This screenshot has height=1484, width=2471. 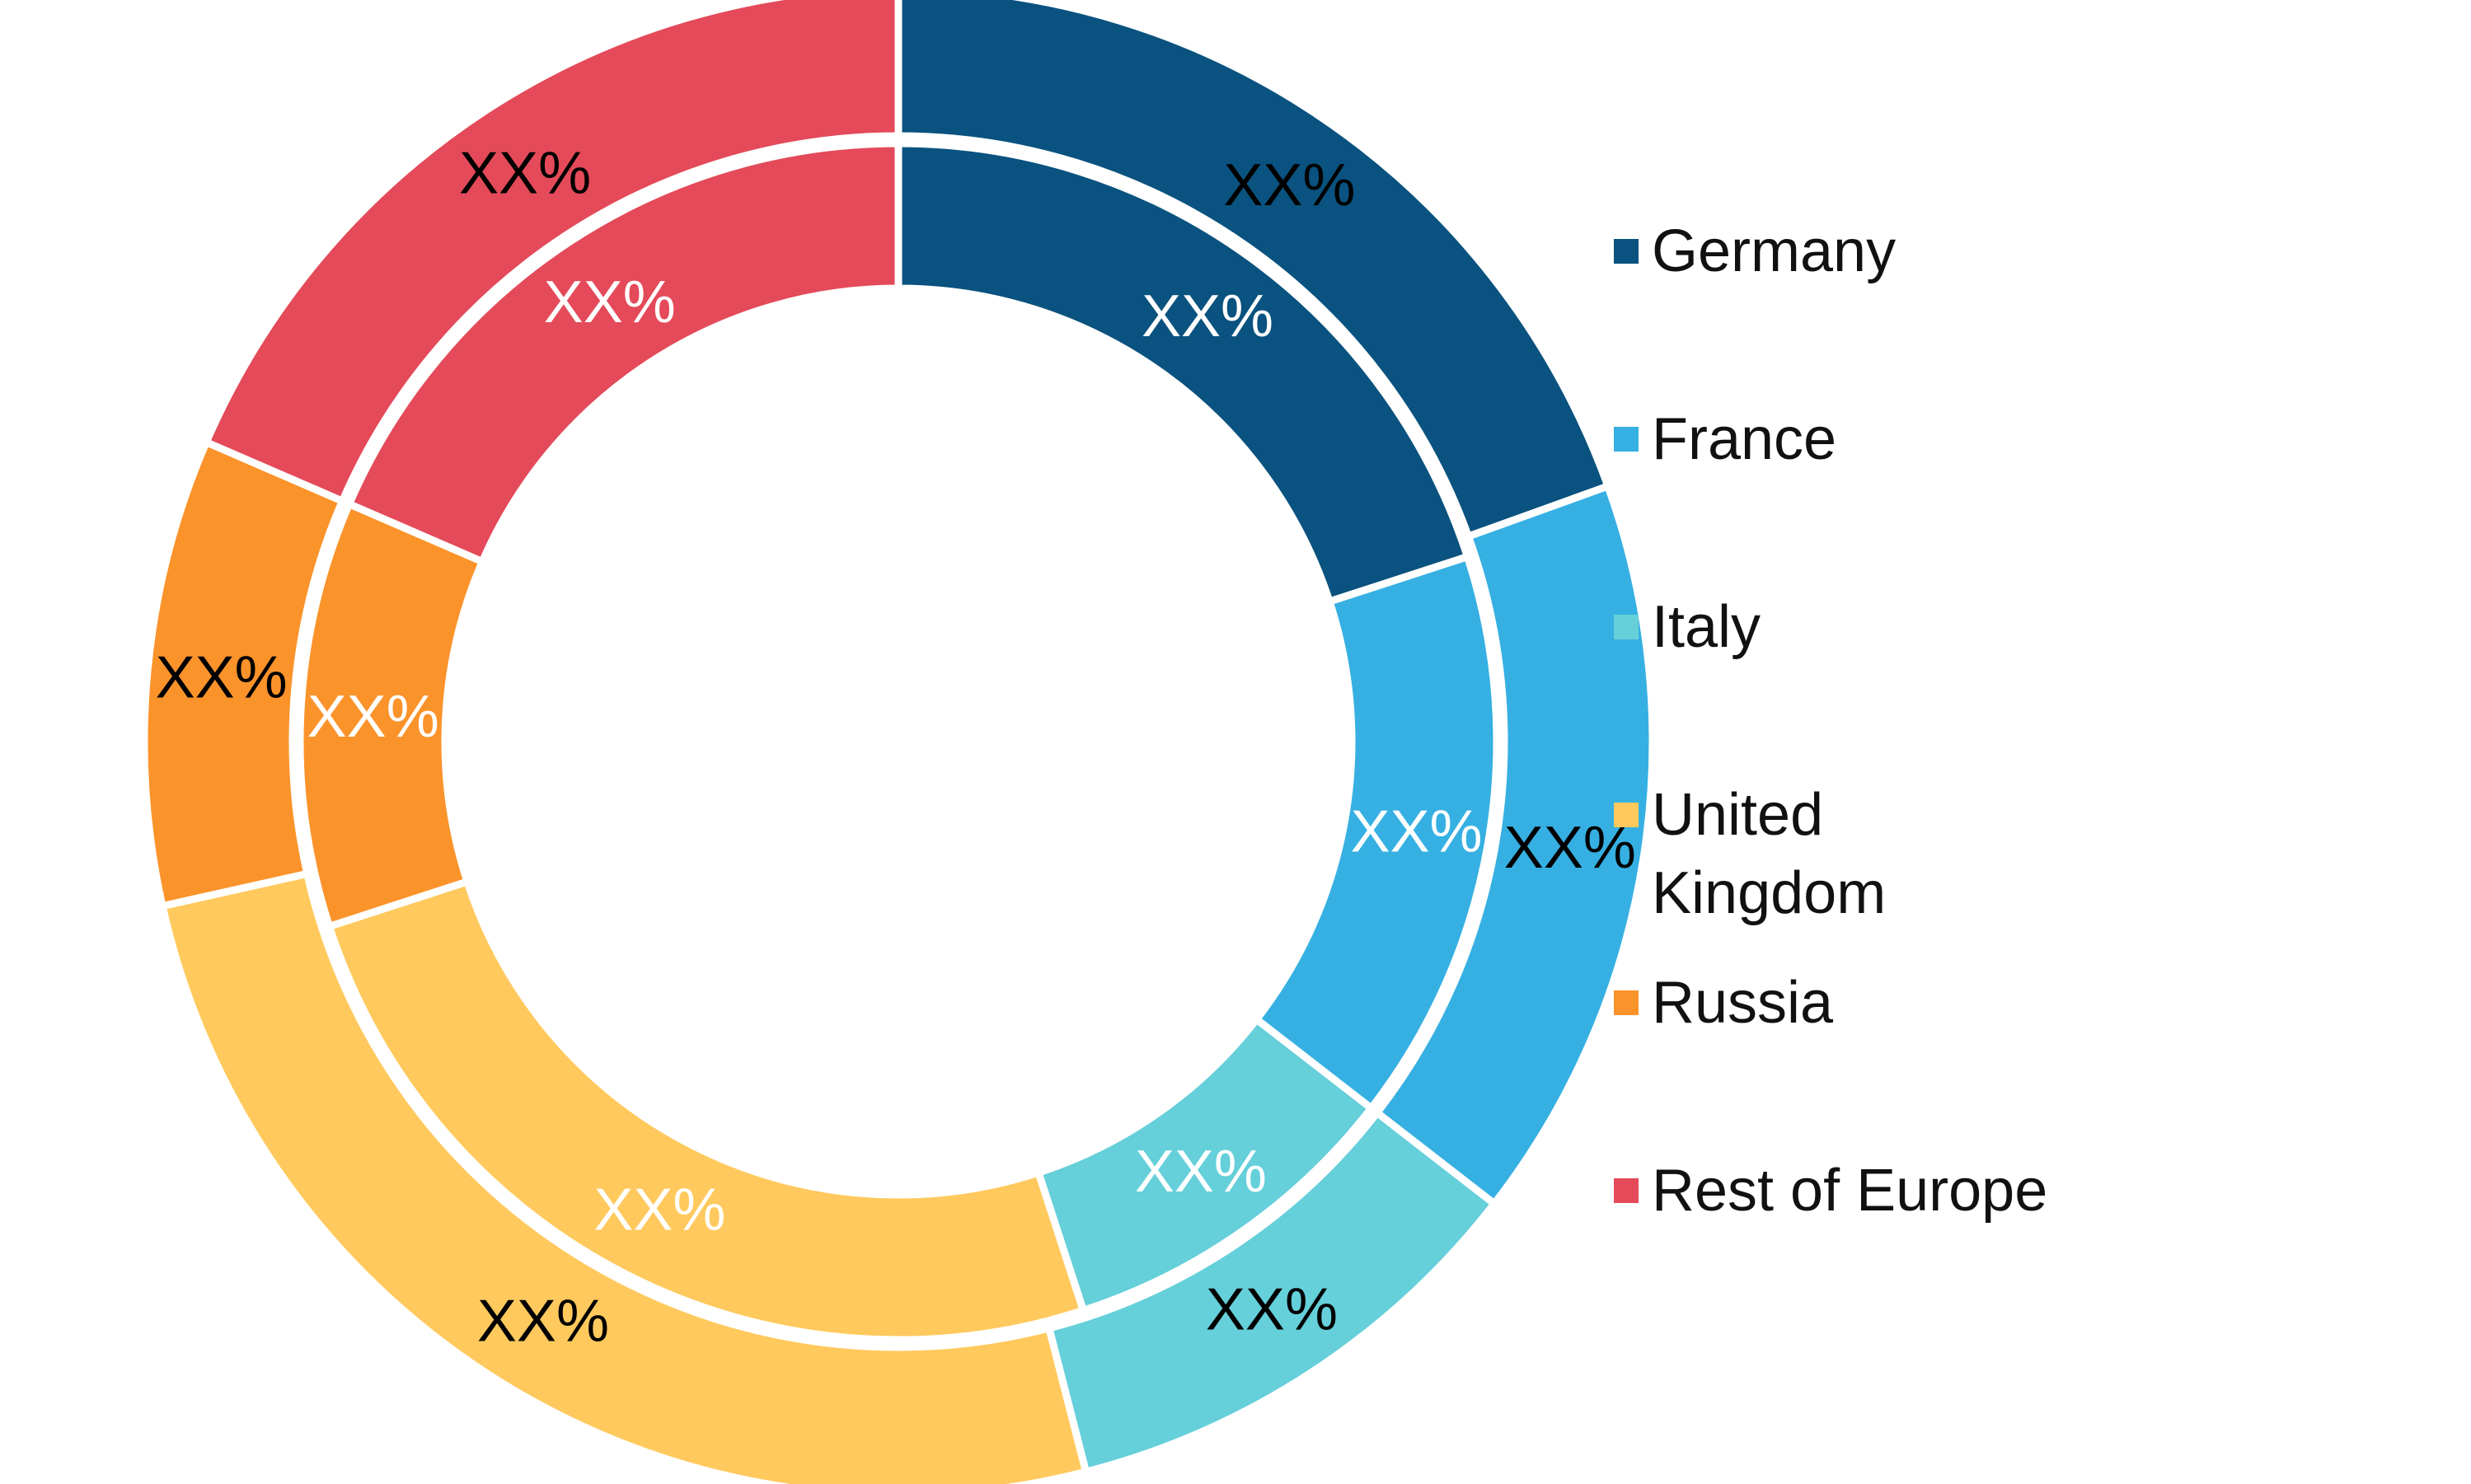 What do you see at coordinates (525, 173) in the screenshot?
I see `outer-label-rest-of-europe: XX%` at bounding box center [525, 173].